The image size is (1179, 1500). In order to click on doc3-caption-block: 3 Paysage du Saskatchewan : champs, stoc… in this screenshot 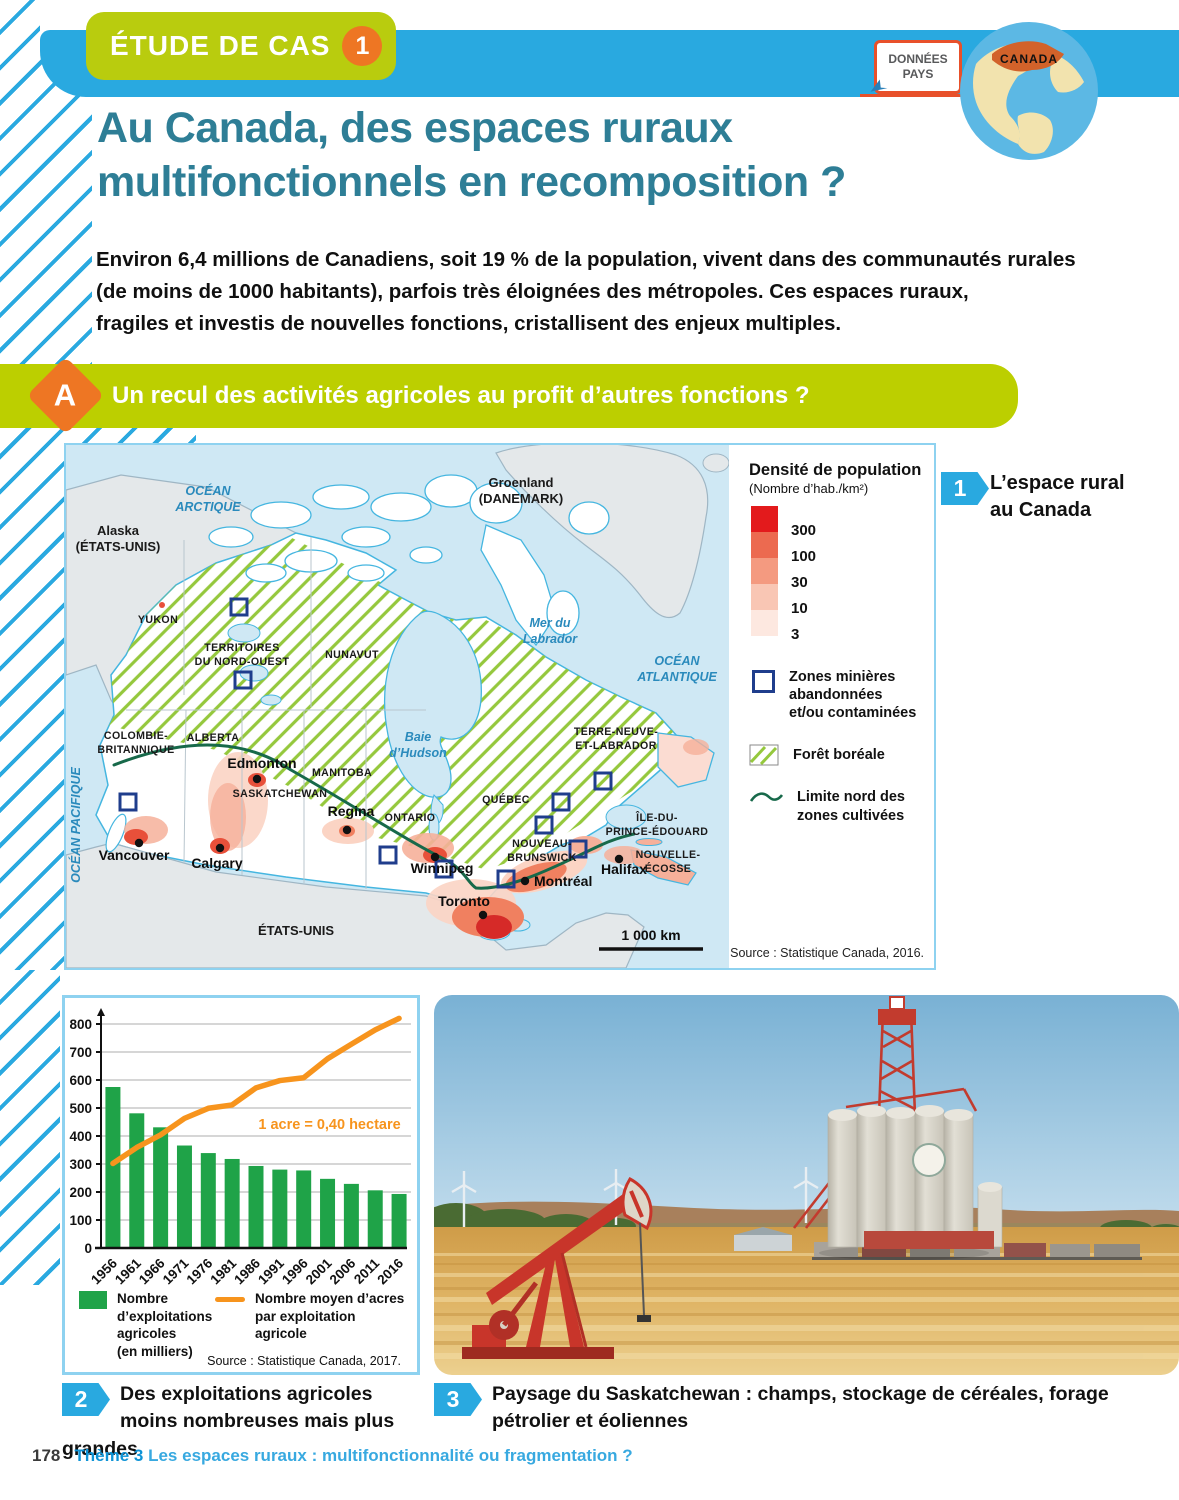, I will do `click(804, 1408)`.